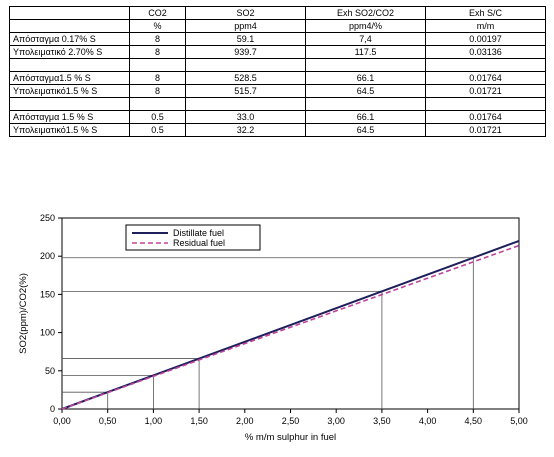  Describe the element at coordinates (290, 437) in the screenshot. I see `x-axis-title: % m/m sulphur in fuel` at that location.